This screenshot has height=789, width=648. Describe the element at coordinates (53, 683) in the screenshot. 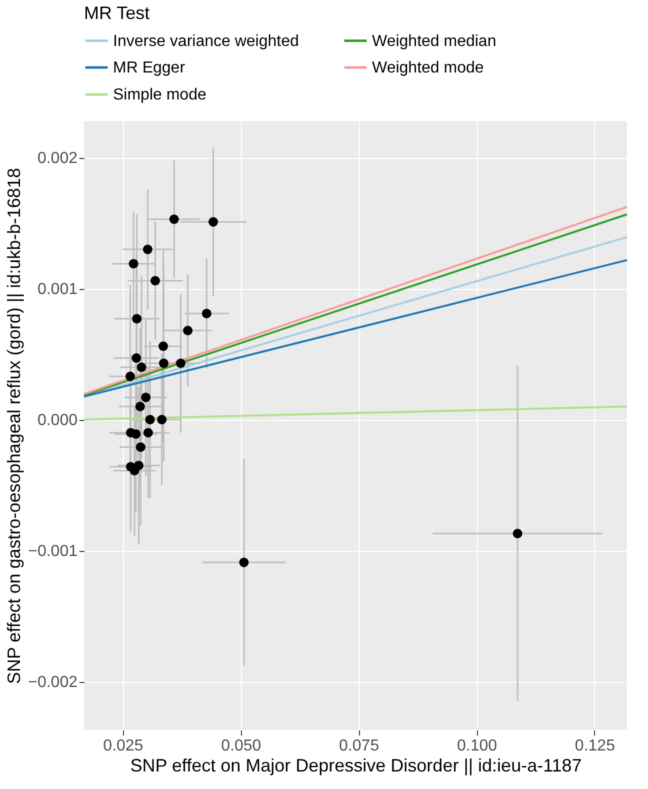

I see `y-tick-label: −0.002` at that location.